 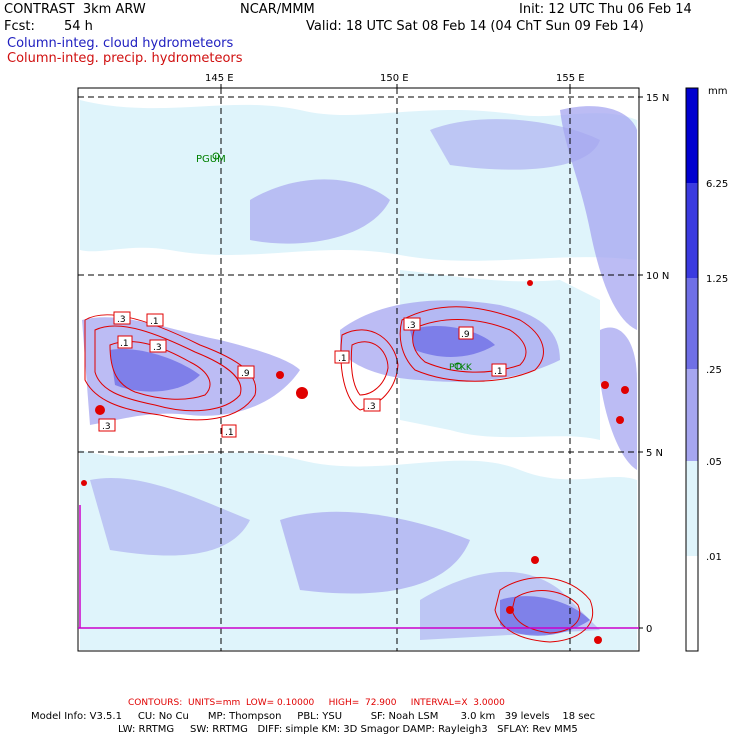 I want to click on lon-label-145: 145 E, so click(x=219, y=78).